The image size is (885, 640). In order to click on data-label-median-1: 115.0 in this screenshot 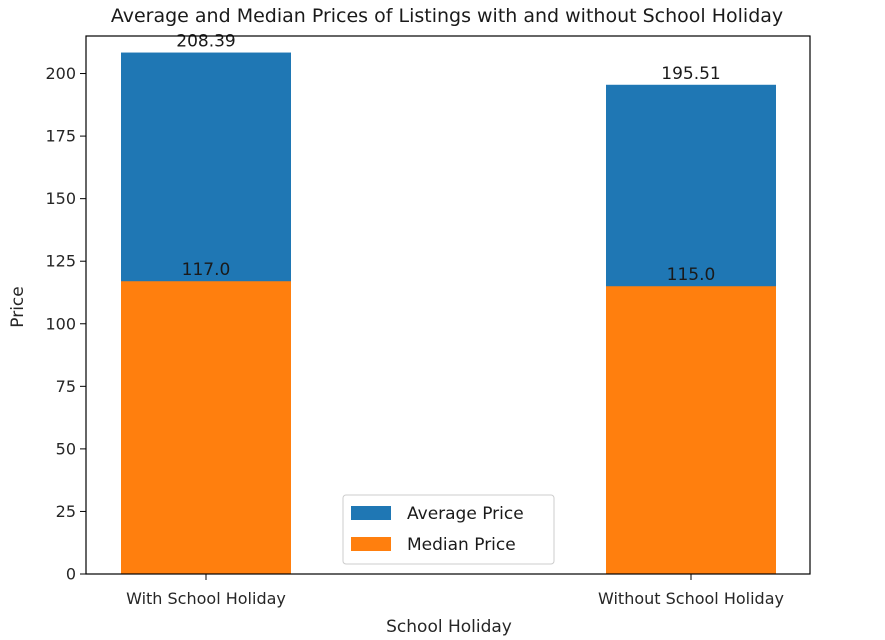, I will do `click(691, 275)`.